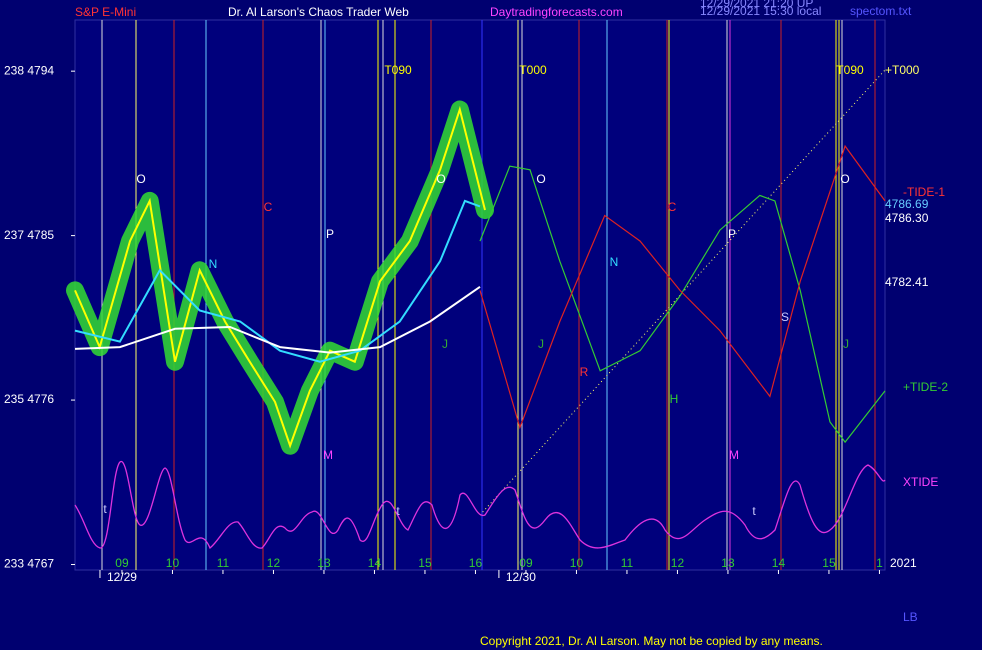 The width and height of the screenshot is (982, 650). I want to click on cycle-label: R, so click(584, 372).